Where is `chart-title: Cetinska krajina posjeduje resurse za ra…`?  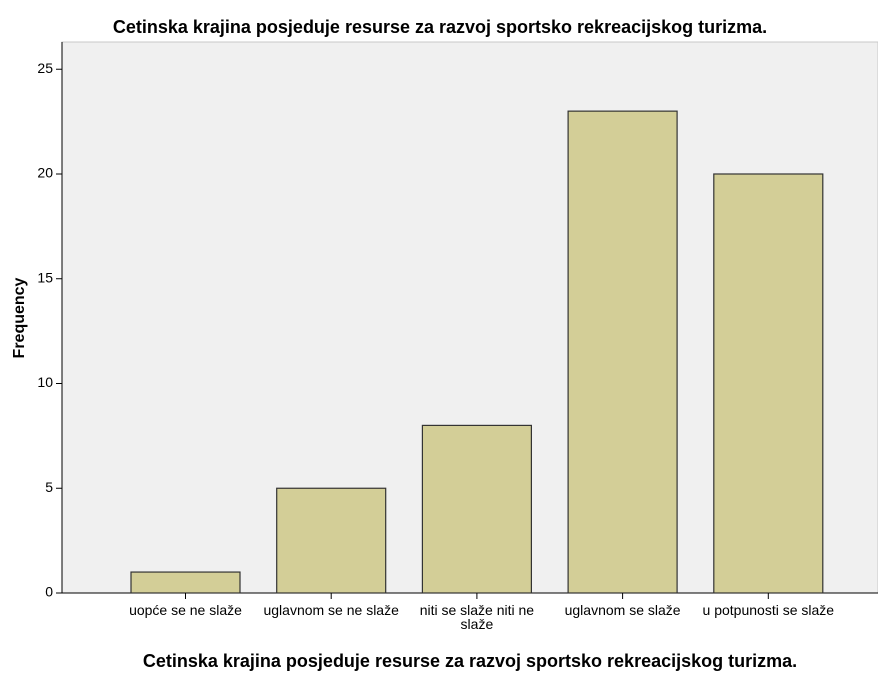 chart-title: Cetinska krajina posjeduje resurse za ra… is located at coordinates (440, 27).